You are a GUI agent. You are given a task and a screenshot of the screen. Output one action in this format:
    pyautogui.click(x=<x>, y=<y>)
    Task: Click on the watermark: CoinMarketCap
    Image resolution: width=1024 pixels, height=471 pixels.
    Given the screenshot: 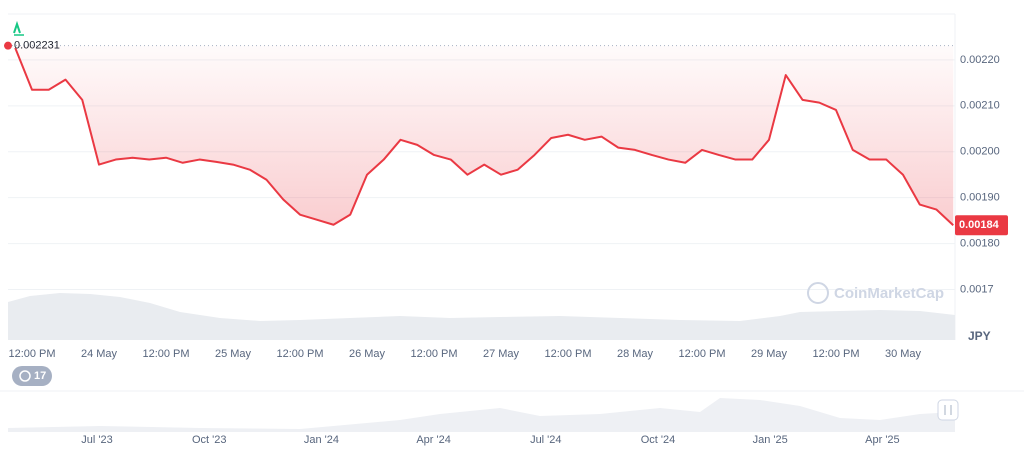 What is the action you would take?
    pyautogui.click(x=875, y=293)
    